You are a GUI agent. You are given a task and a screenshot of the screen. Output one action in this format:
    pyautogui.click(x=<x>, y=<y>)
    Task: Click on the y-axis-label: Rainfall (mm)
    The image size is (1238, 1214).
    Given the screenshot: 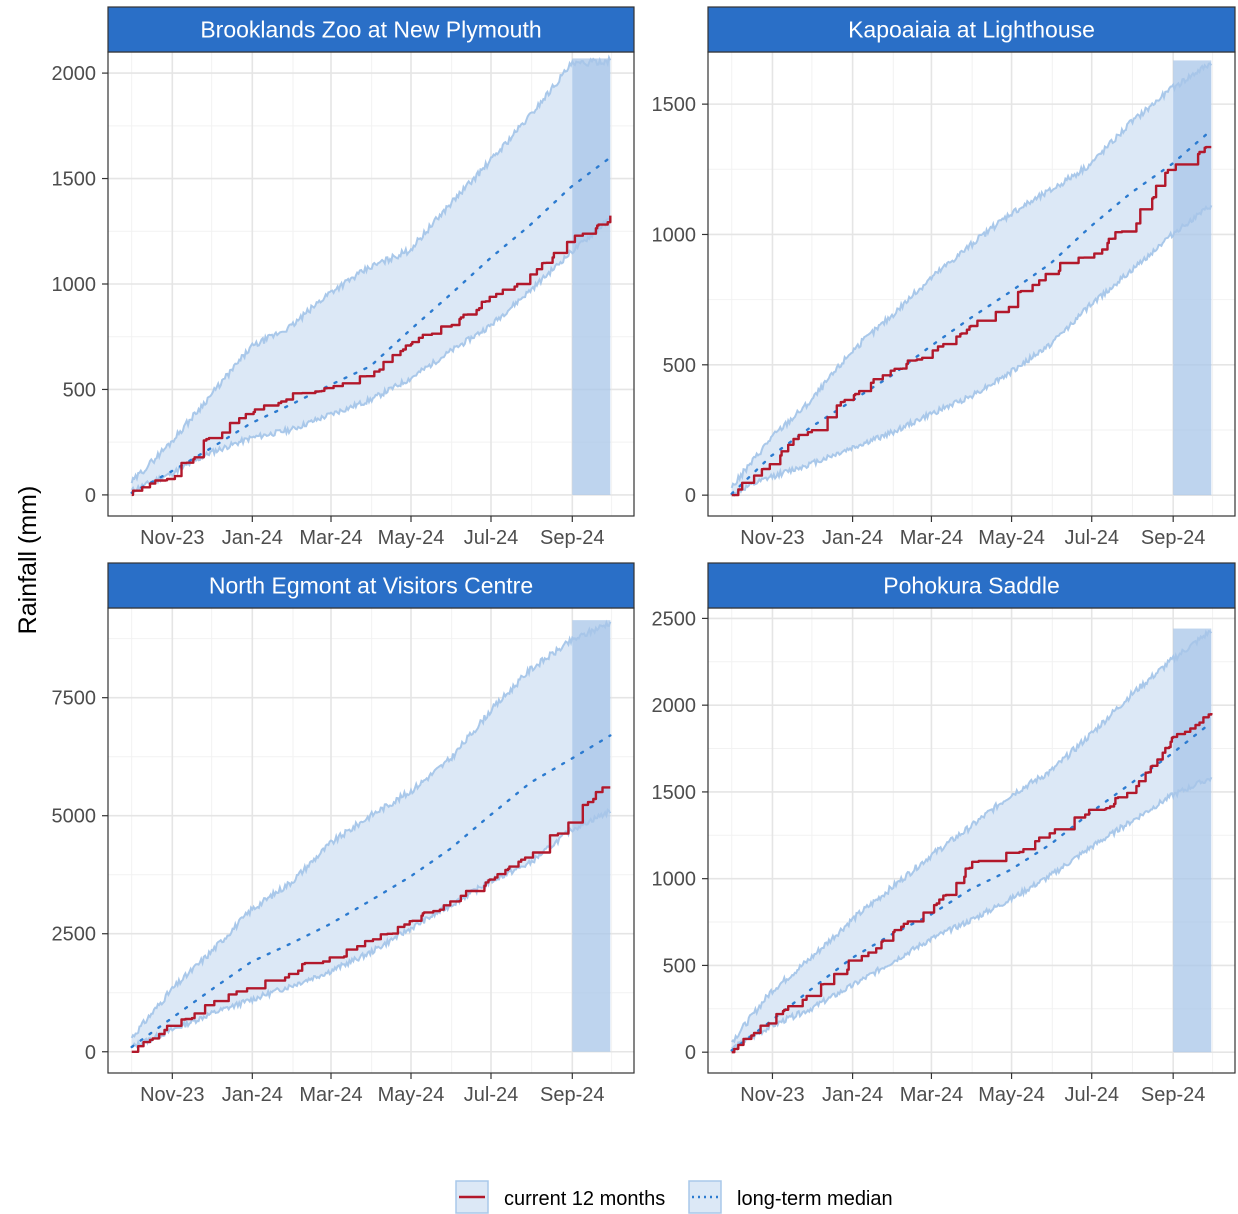 What is the action you would take?
    pyautogui.click(x=28, y=560)
    